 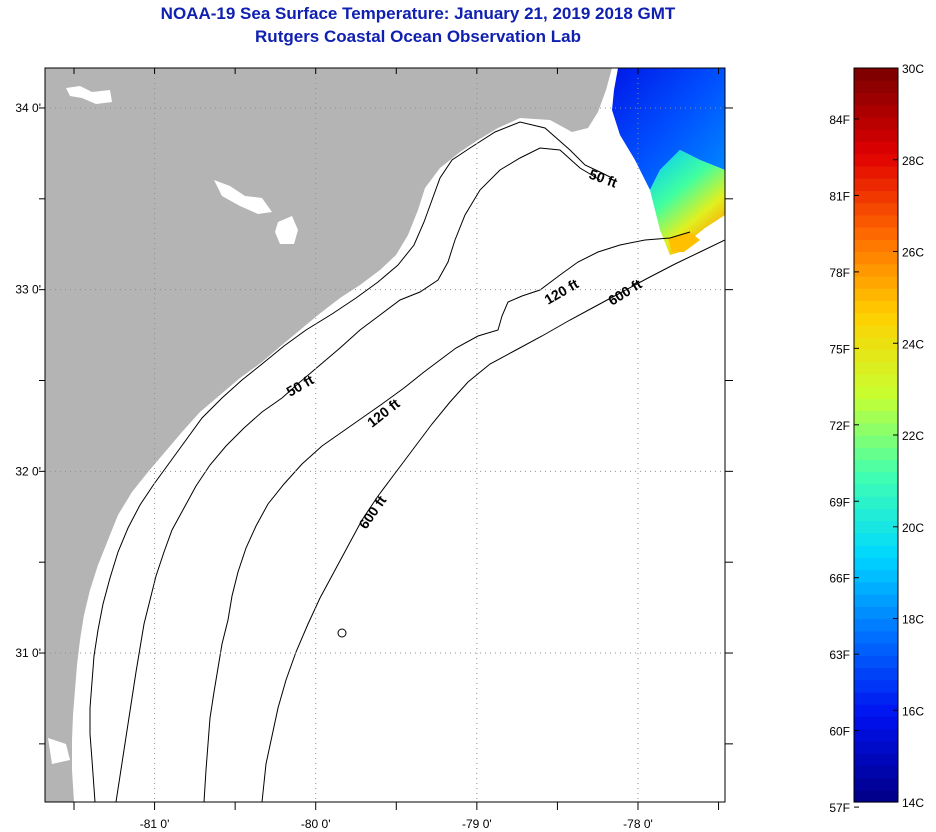 I want to click on colorbar-fahrenheit-label: 57F, so click(x=839, y=808).